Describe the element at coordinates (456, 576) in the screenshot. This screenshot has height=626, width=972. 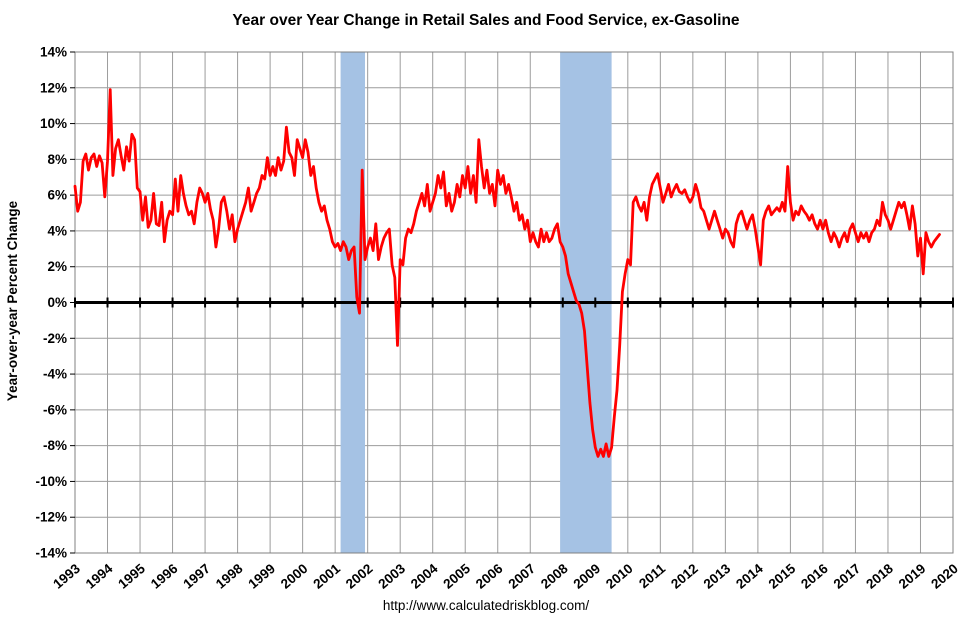
I see `svg-text: 2005` at that location.